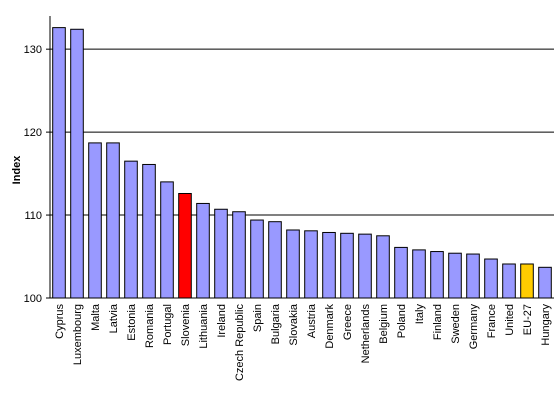  I want to click on bar-estonia, so click(131, 229).